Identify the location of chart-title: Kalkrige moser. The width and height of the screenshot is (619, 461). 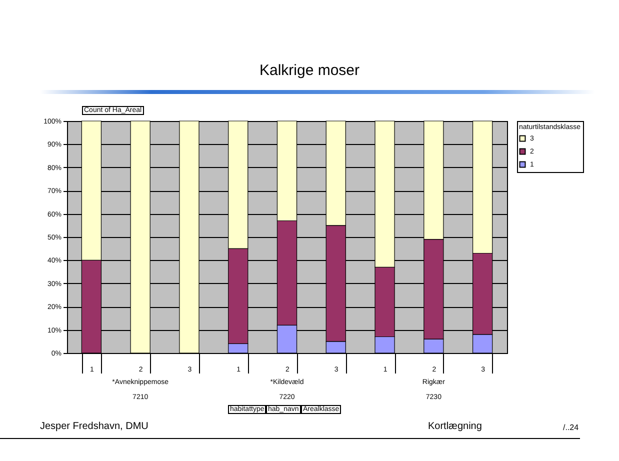
(309, 70).